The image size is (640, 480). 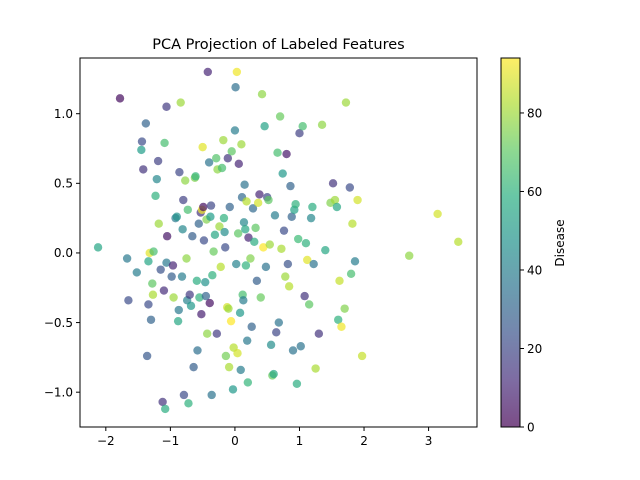 I want to click on colorbar-frame, so click(x=510, y=242).